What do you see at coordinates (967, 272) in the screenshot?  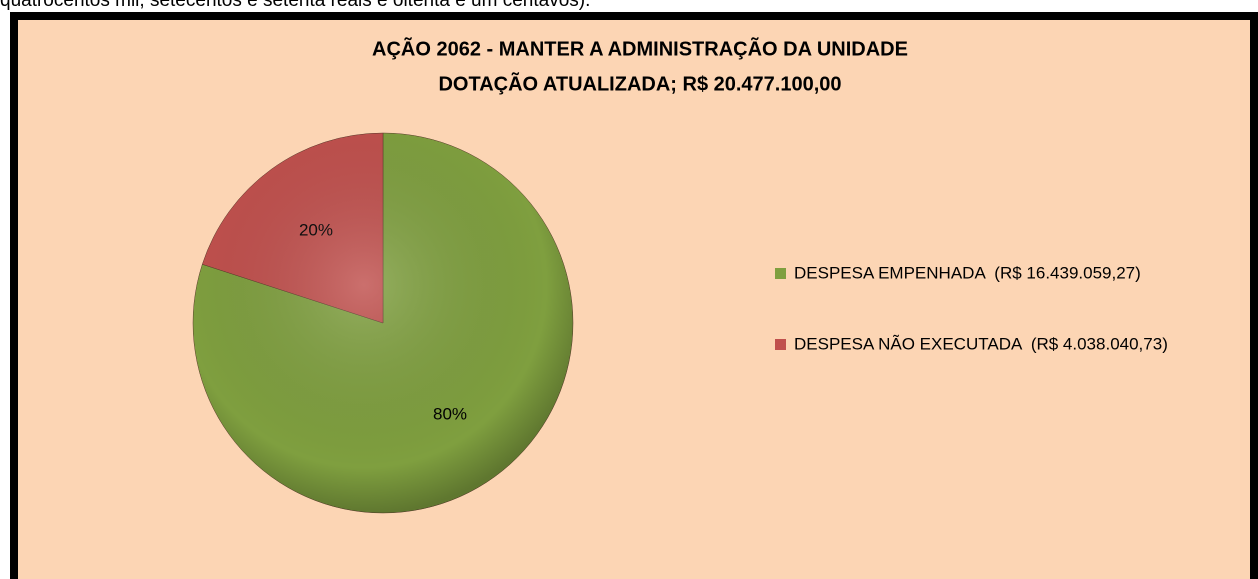 I see `legend-label: DESPESA EMPENHADA (R$ 16.439.059,27)` at bounding box center [967, 272].